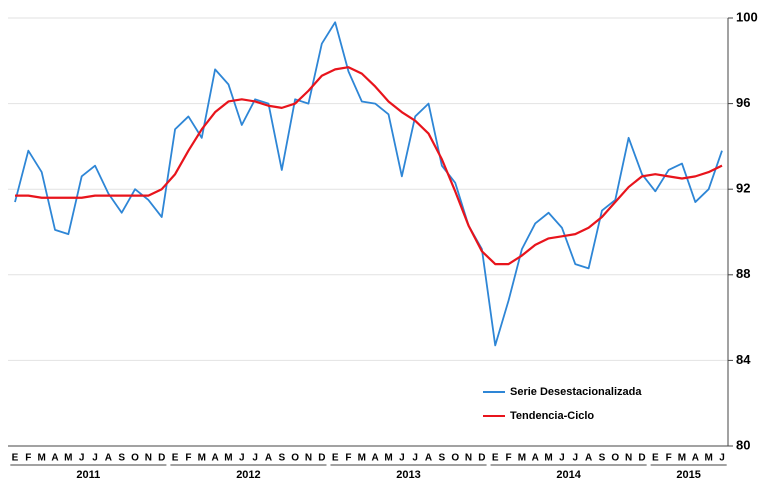 The image size is (775, 480). What do you see at coordinates (743, 102) in the screenshot?
I see `y-tick-label: 96` at bounding box center [743, 102].